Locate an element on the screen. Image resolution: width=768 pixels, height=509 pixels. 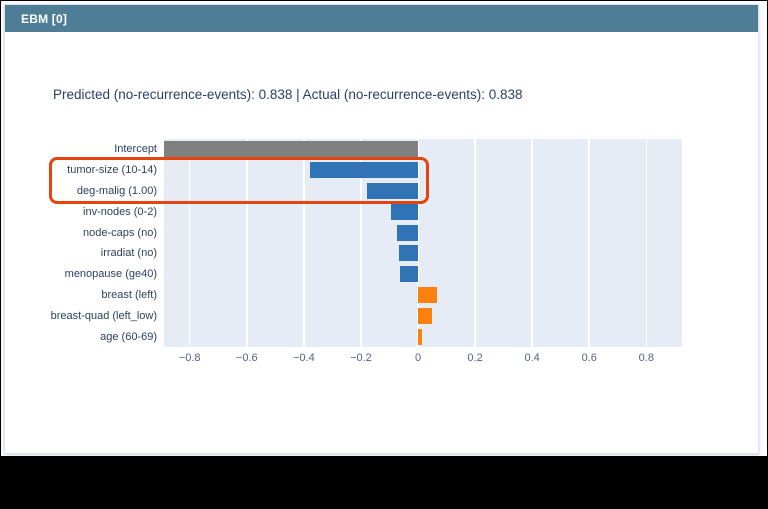
y-axis-label: tumor-size (10-14) is located at coordinates (112, 170).